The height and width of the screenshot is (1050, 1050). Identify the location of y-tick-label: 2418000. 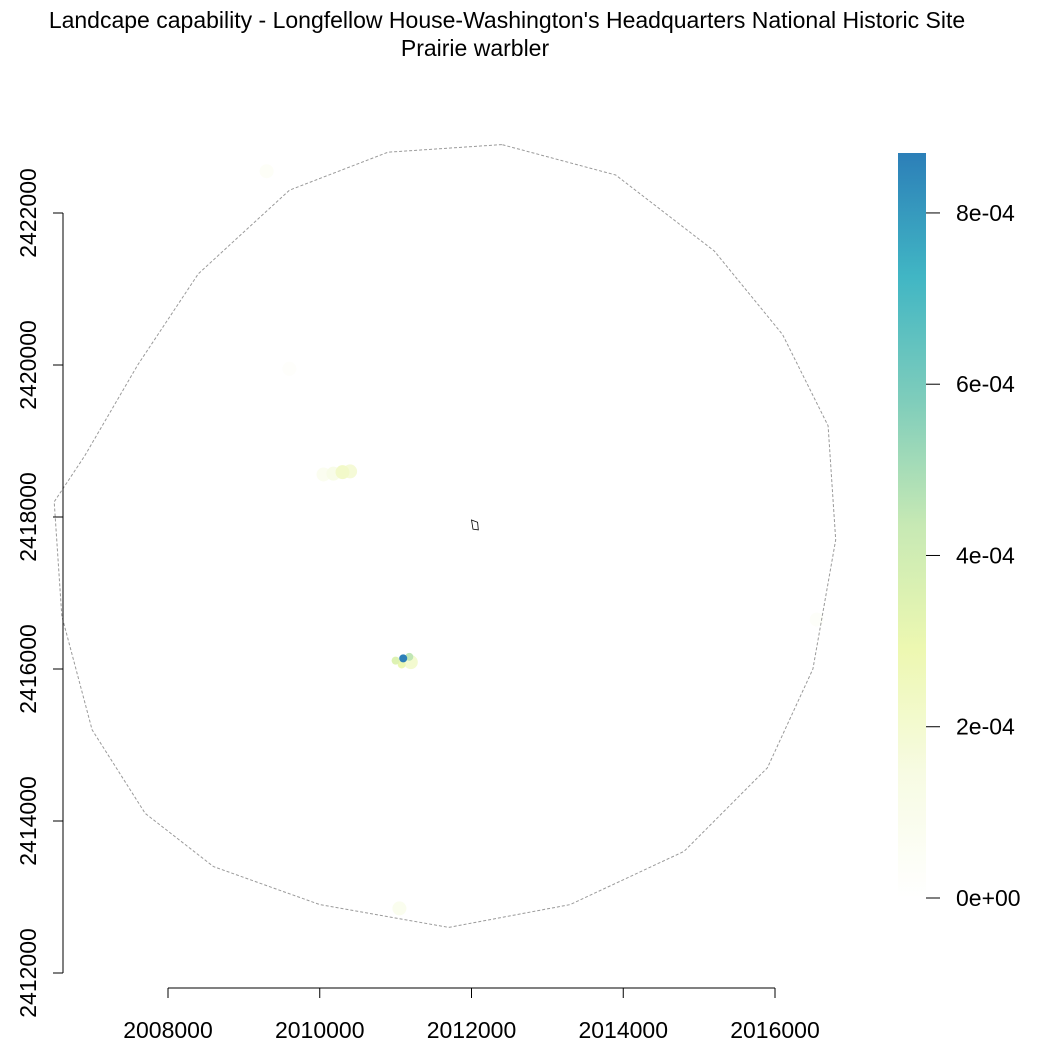
(28, 517).